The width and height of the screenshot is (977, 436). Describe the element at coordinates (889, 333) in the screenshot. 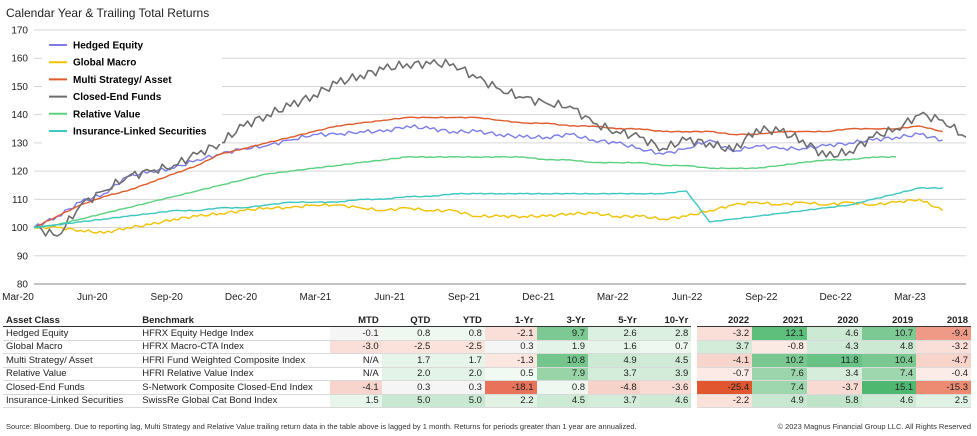

I see `return-cell: 10.7` at that location.